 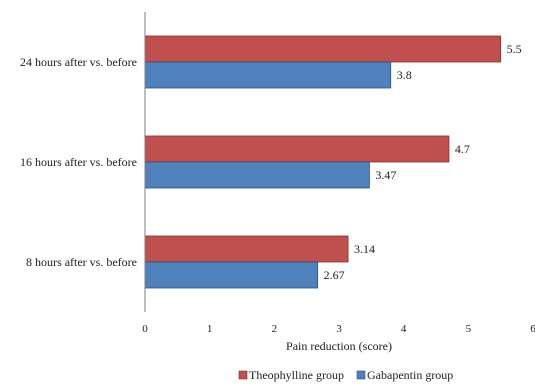 What do you see at coordinates (514, 49) in the screenshot?
I see `value-label: 5.5` at bounding box center [514, 49].